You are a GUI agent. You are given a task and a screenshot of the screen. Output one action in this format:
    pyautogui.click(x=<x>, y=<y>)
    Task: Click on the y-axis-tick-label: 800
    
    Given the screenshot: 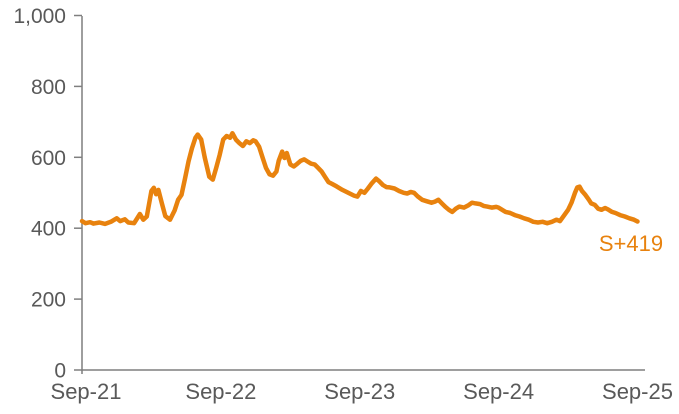 What is the action you would take?
    pyautogui.click(x=48, y=87)
    